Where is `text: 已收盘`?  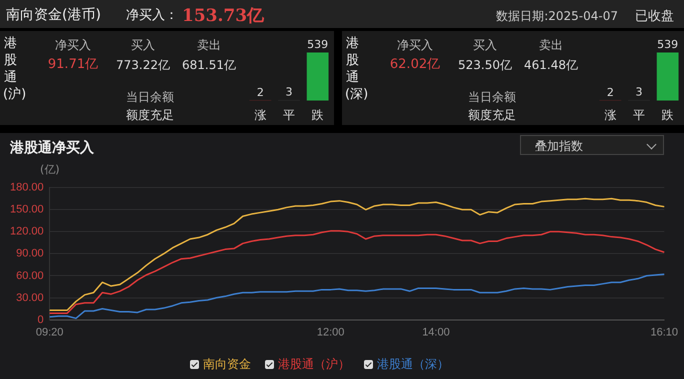 text: 已收盘 is located at coordinates (654, 16).